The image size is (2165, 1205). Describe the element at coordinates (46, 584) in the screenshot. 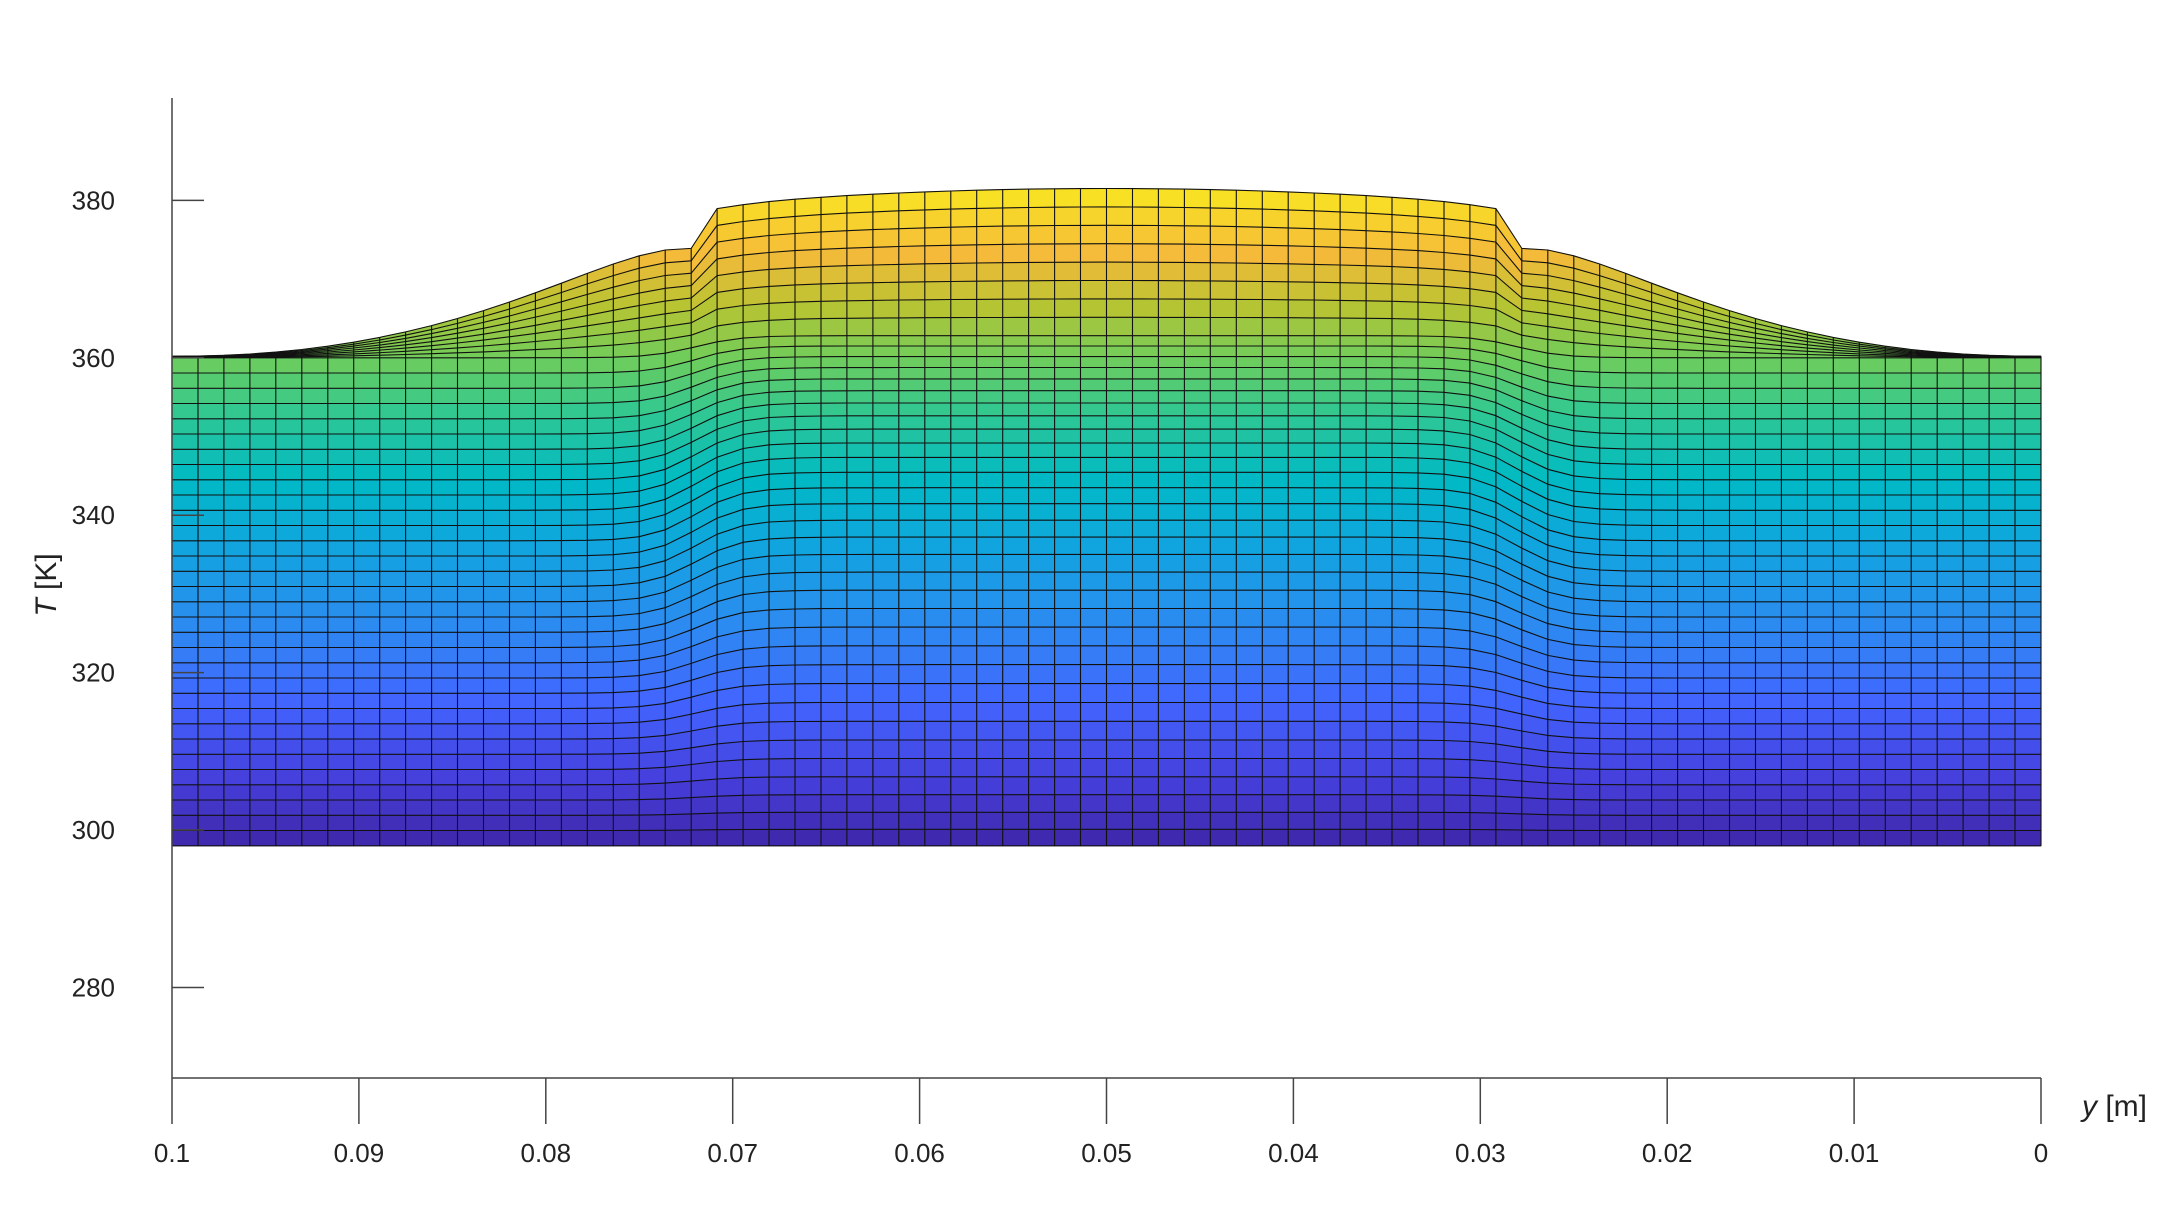

I see `y-axis-label: T [K]` at that location.